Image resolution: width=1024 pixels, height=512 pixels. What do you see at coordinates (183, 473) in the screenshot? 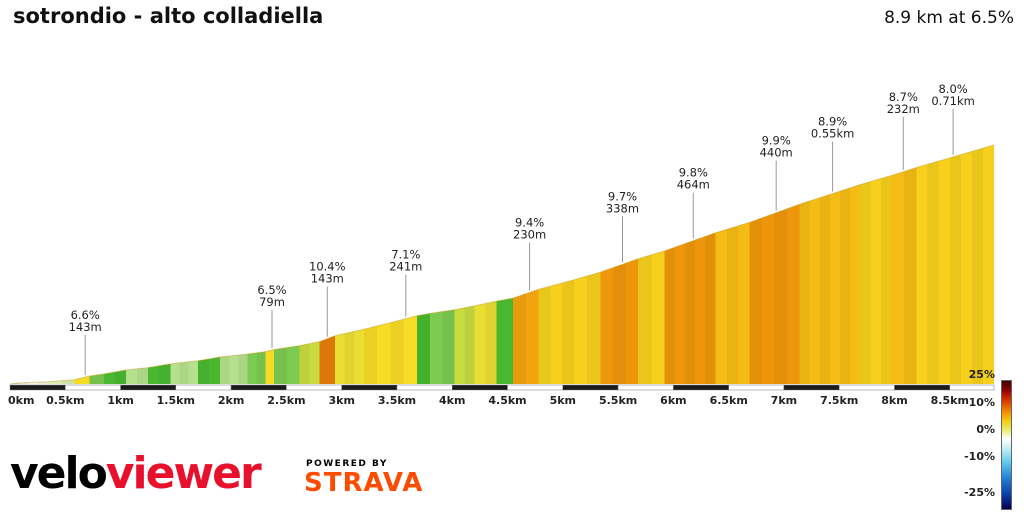
I see `veloviewer-logo-viewer: viewer` at bounding box center [183, 473].